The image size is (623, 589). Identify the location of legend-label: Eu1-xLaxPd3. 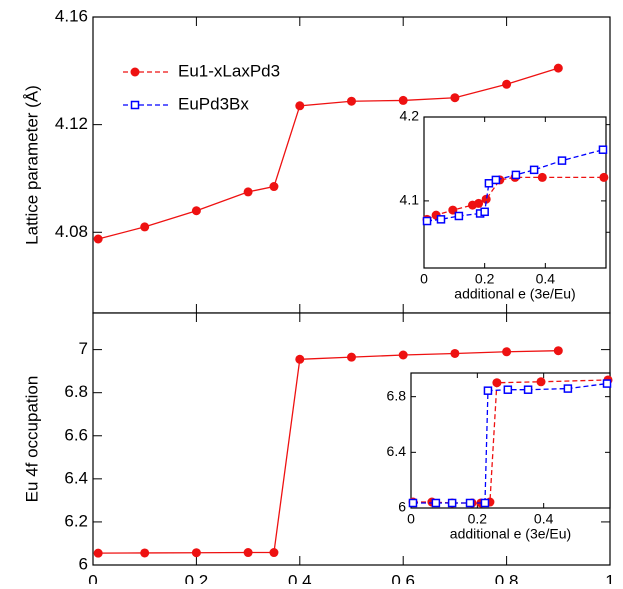
(229, 70).